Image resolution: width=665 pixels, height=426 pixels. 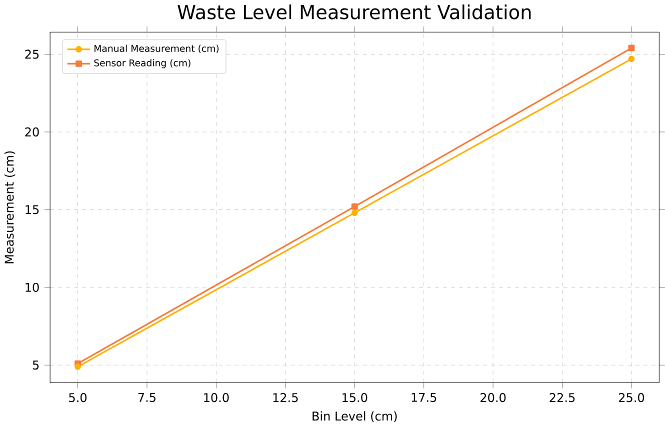 What do you see at coordinates (147, 397) in the screenshot?
I see `x-tick-label: 7.5` at bounding box center [147, 397].